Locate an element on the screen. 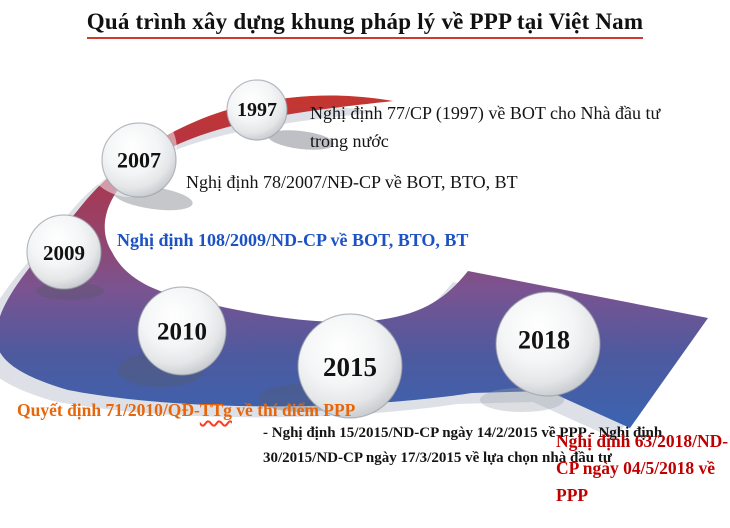 The height and width of the screenshot is (528, 730). year-label-2015: 2015 is located at coordinates (350, 367).